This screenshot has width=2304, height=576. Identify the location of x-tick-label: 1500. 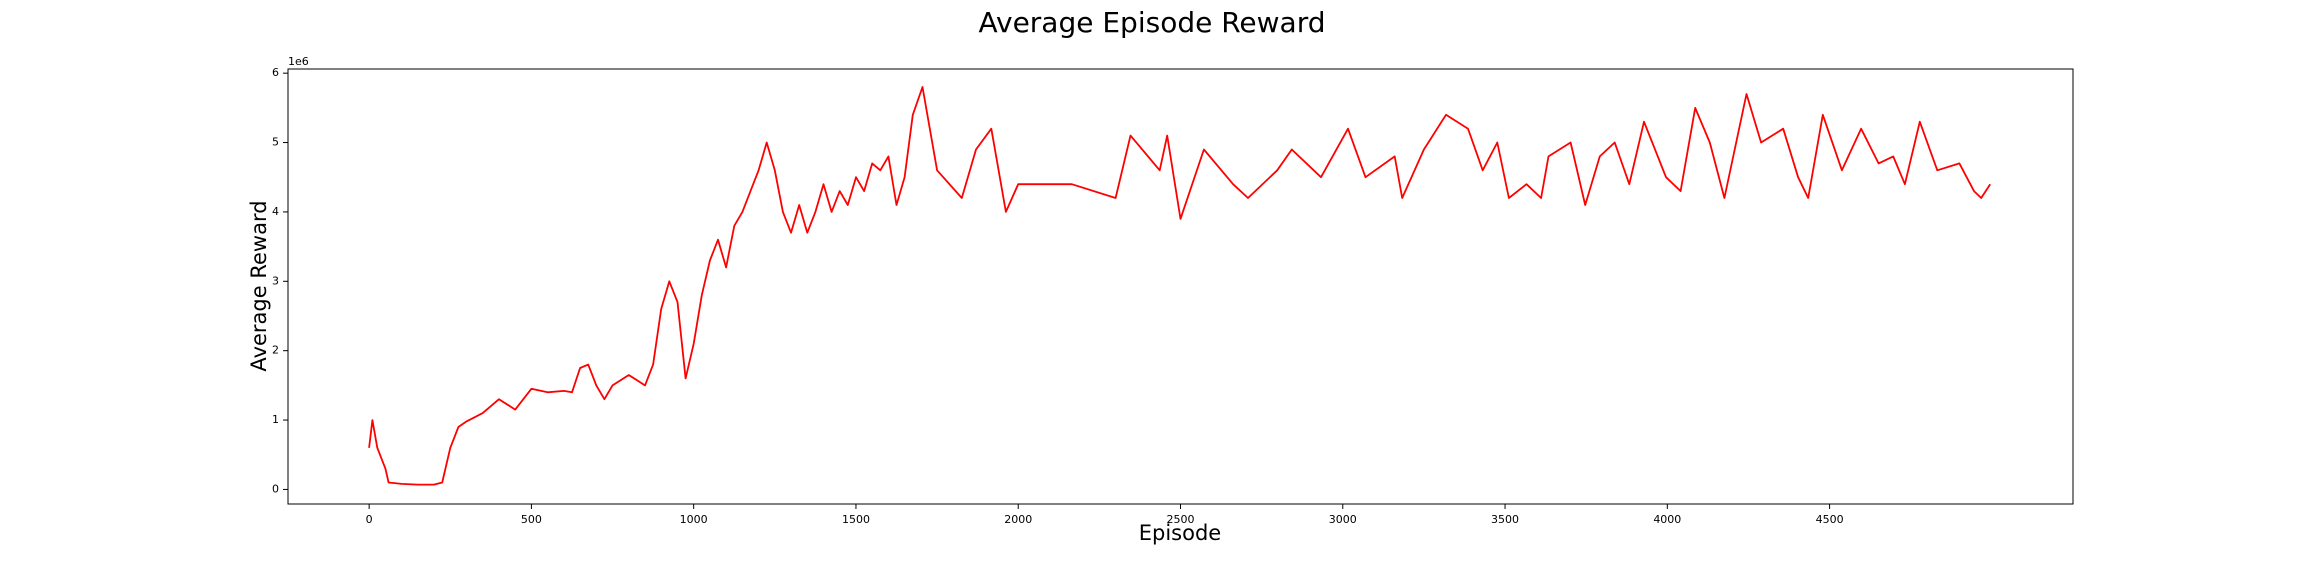
(856, 519).